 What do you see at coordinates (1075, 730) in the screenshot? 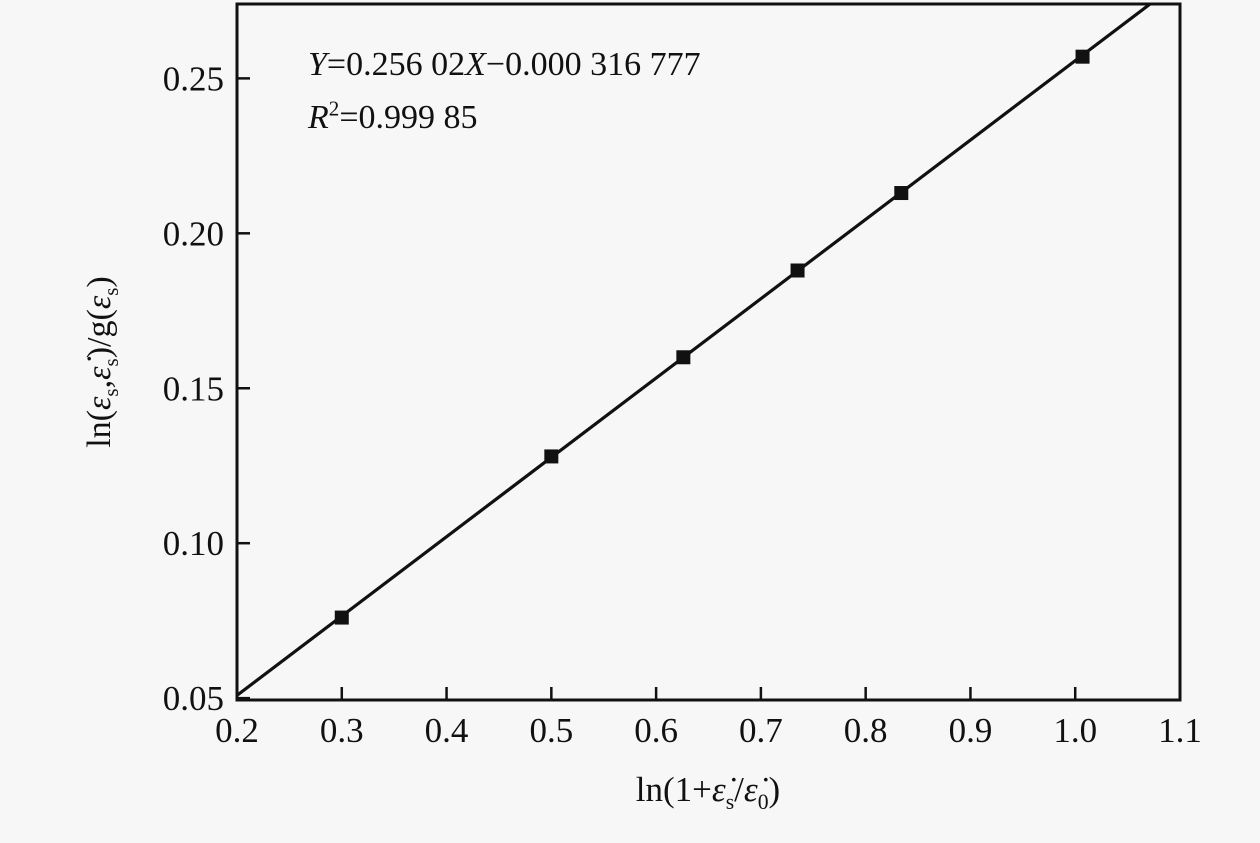
I see `x-tick-label: 1.0` at bounding box center [1075, 730].